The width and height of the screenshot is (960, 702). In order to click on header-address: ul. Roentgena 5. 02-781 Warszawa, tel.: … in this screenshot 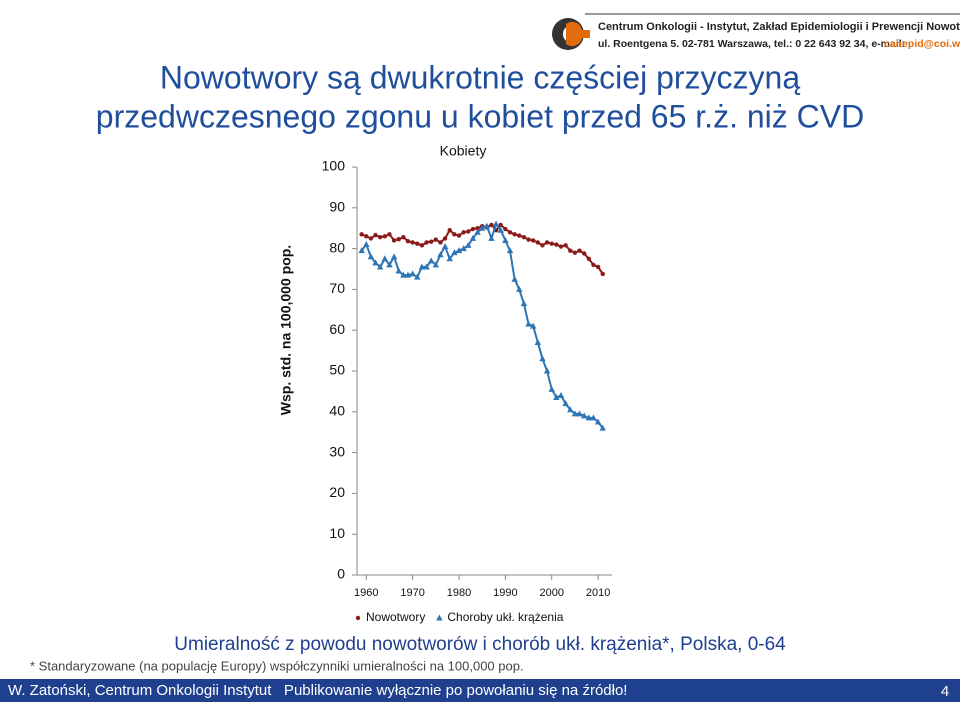, I will do `click(751, 44)`.